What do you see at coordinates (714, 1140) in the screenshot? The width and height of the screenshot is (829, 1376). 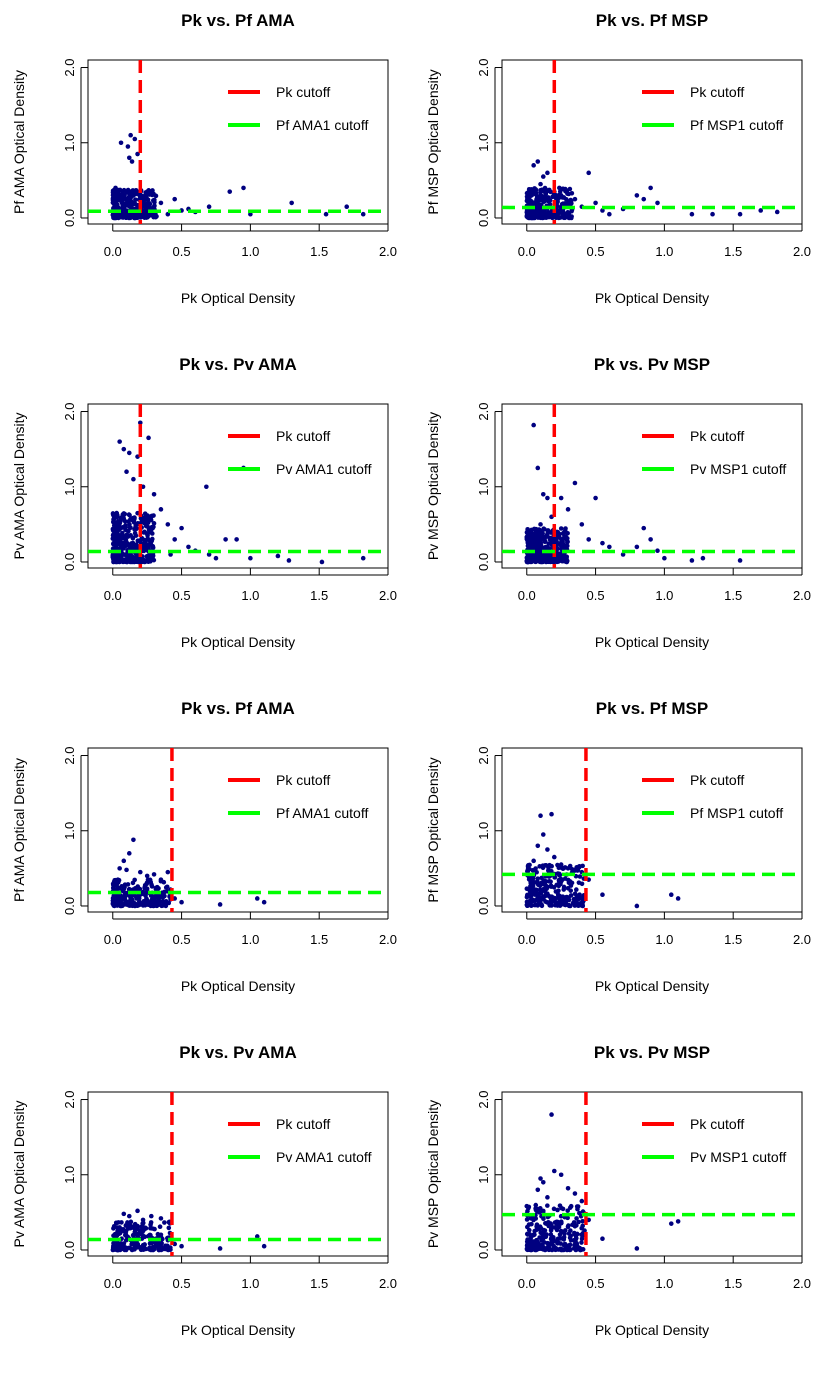 I see `legend: Pk cutoff Pv MSP1 cutoff` at bounding box center [714, 1140].